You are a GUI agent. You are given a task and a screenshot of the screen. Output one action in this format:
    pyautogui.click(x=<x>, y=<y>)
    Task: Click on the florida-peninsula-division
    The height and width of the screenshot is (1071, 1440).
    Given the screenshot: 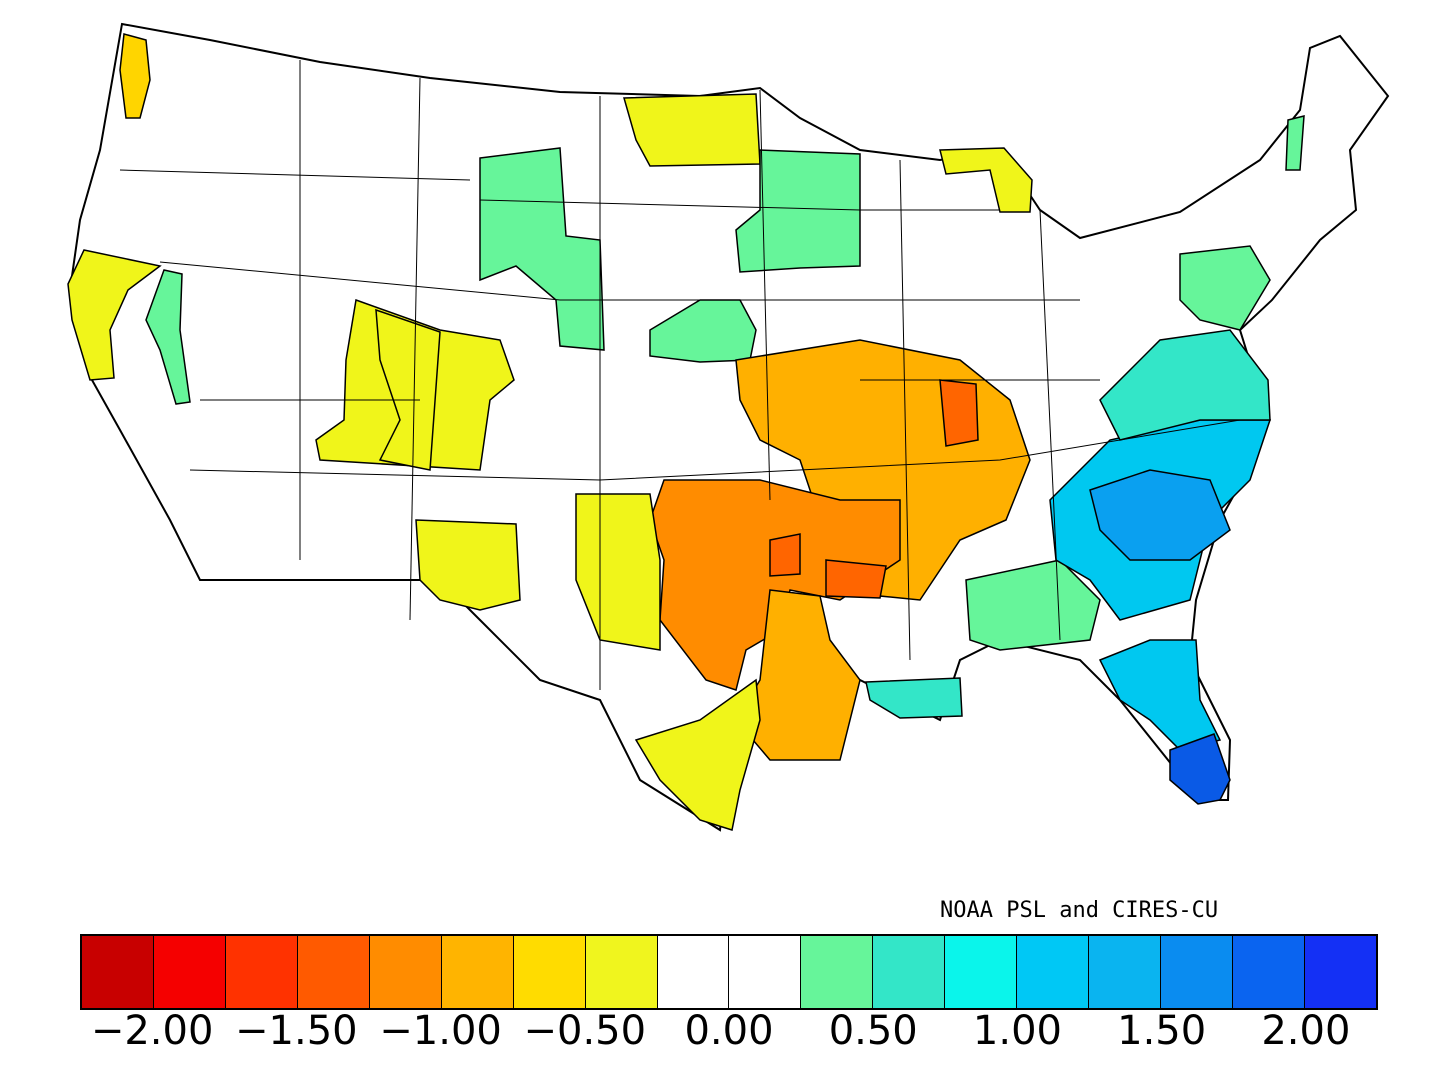 What is the action you would take?
    pyautogui.click(x=1160, y=695)
    